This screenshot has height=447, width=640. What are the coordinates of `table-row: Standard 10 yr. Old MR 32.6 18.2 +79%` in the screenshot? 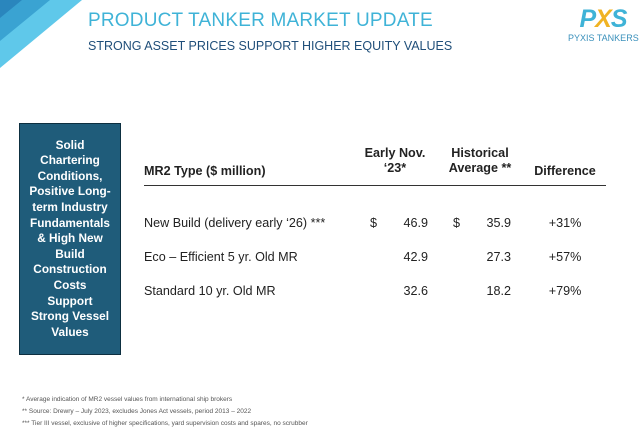 It's located at (375, 294).